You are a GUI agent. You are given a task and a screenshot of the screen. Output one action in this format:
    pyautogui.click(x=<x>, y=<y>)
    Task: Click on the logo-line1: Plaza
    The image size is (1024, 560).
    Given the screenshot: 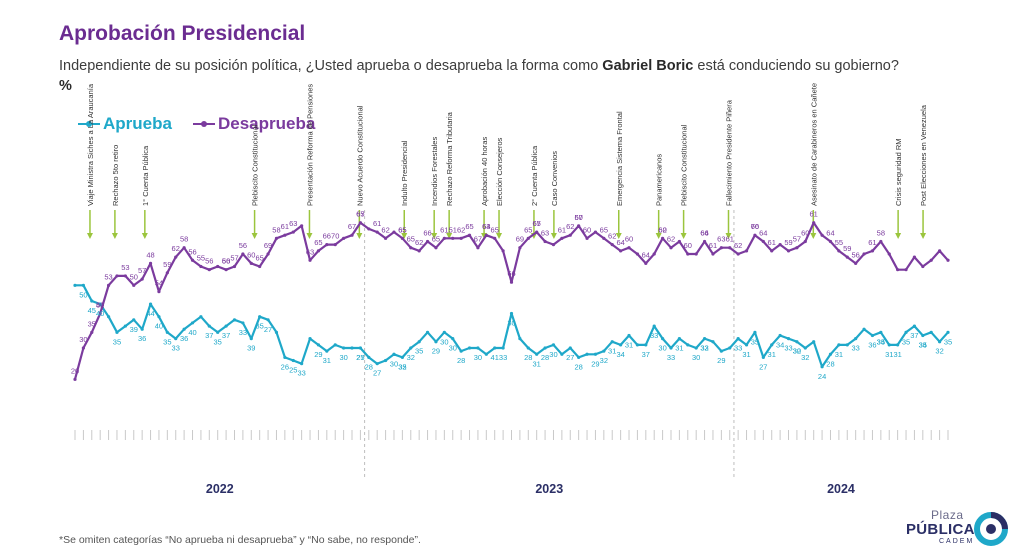 What is the action you would take?
    pyautogui.click(x=947, y=515)
    